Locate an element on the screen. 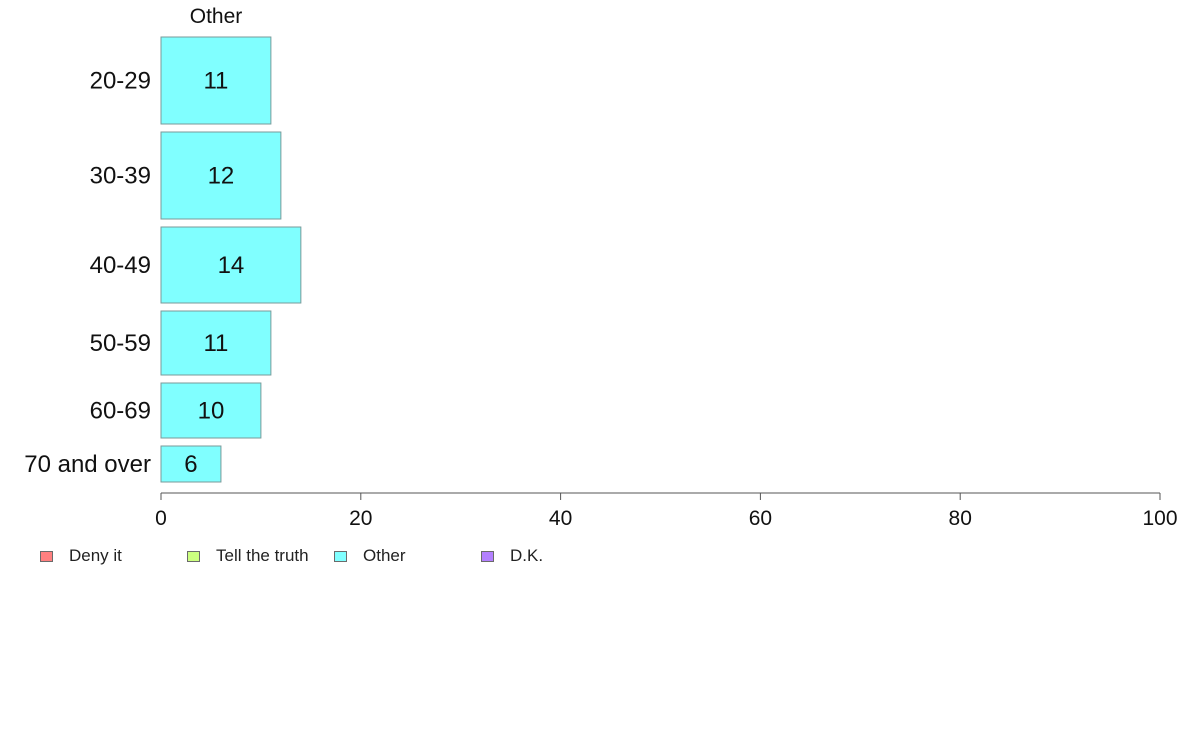 The image size is (1188, 736). category-label-70-and-over: 70 and over is located at coordinates (87, 464).